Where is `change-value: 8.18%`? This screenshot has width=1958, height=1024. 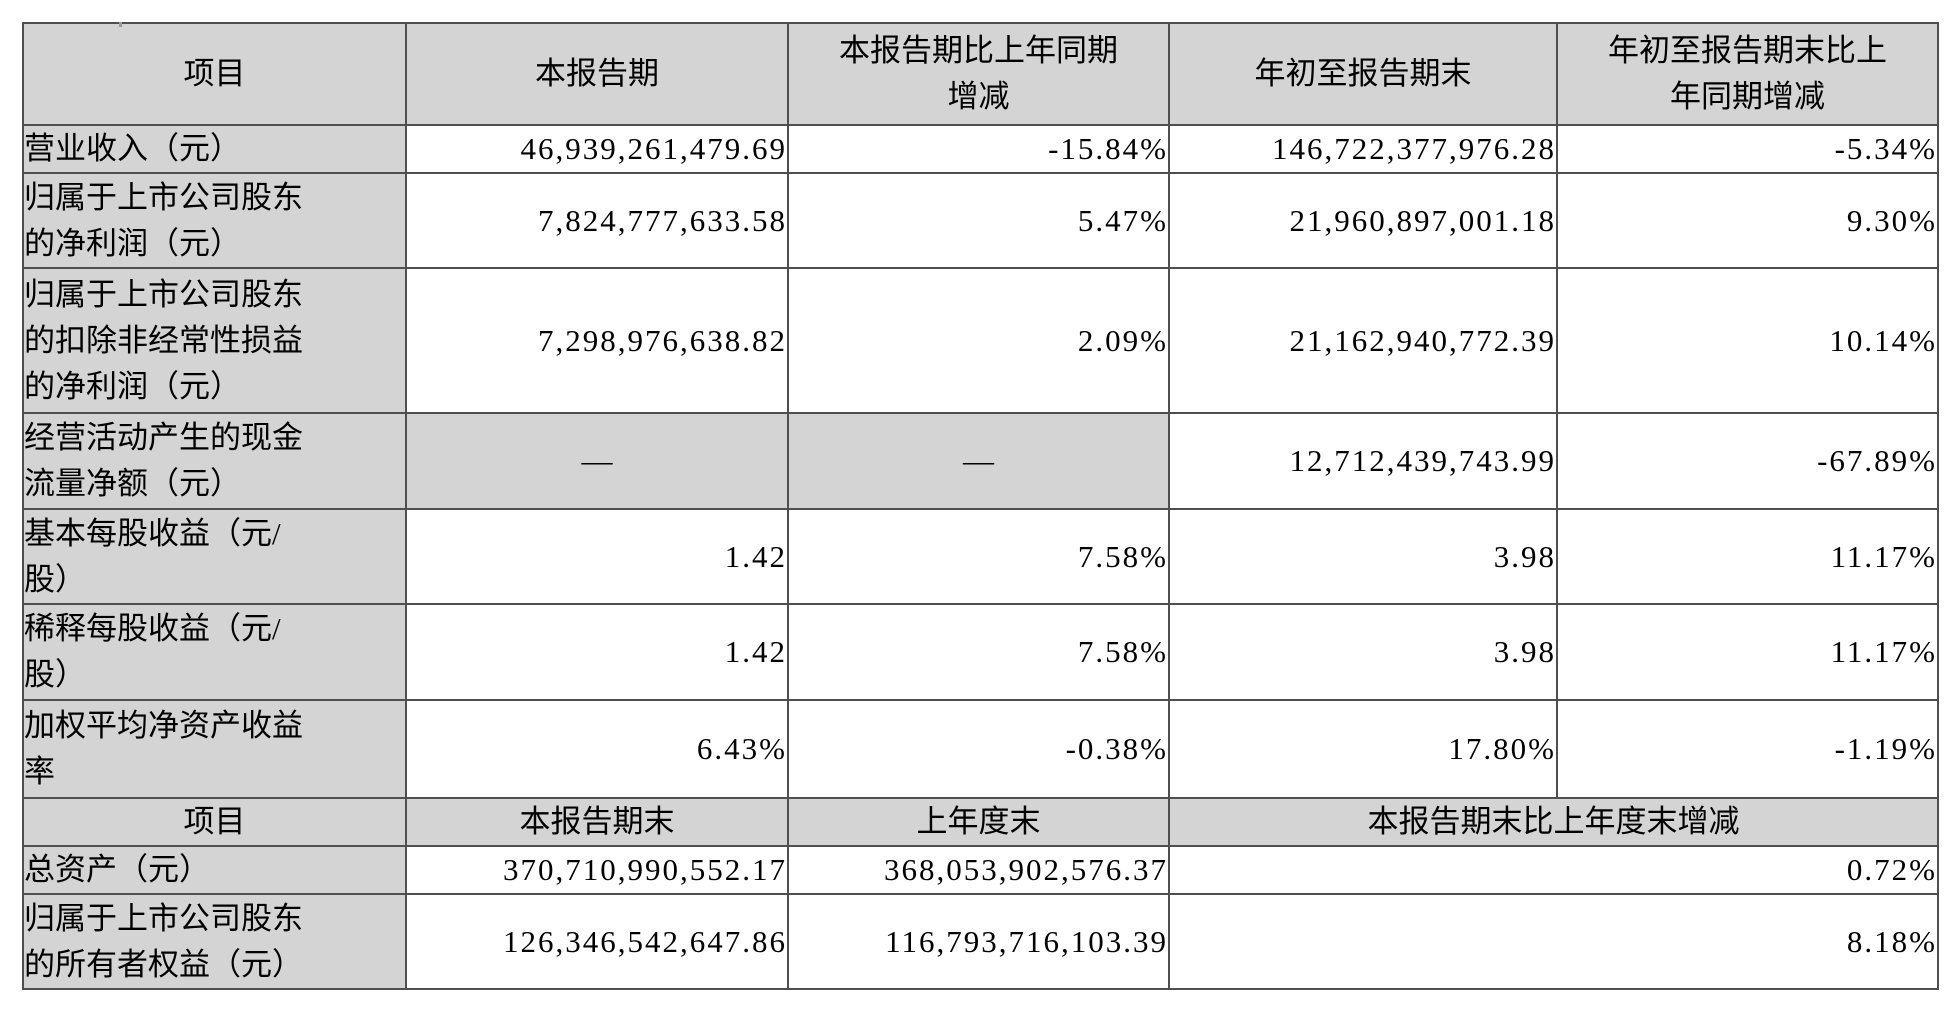 change-value: 8.18% is located at coordinates (1553, 941).